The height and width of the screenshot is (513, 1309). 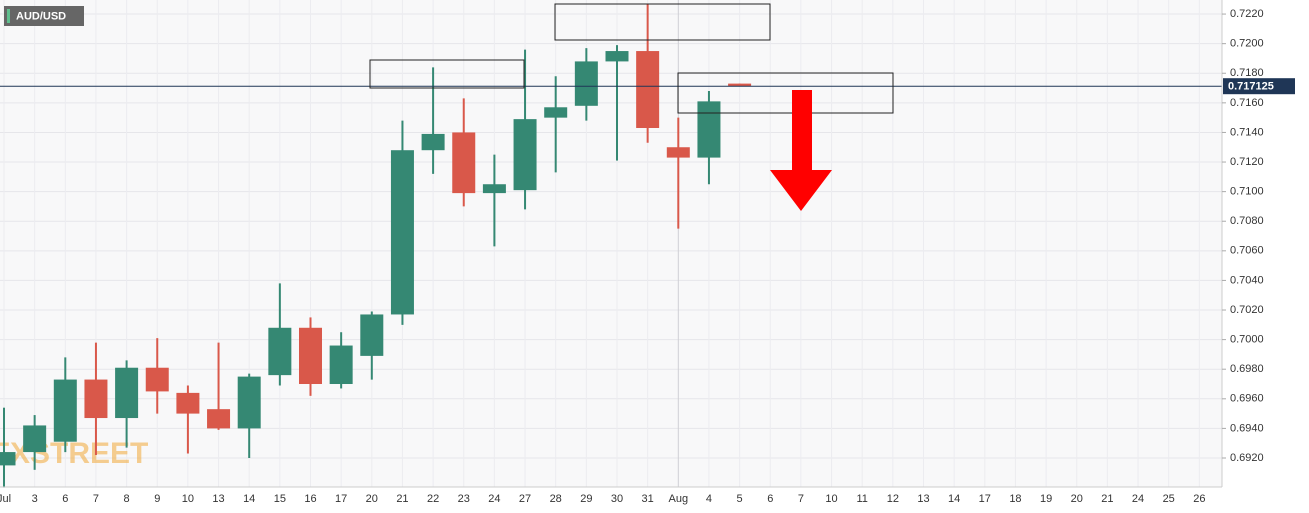 I want to click on y-tick-label: 0.6940, so click(x=1247, y=428).